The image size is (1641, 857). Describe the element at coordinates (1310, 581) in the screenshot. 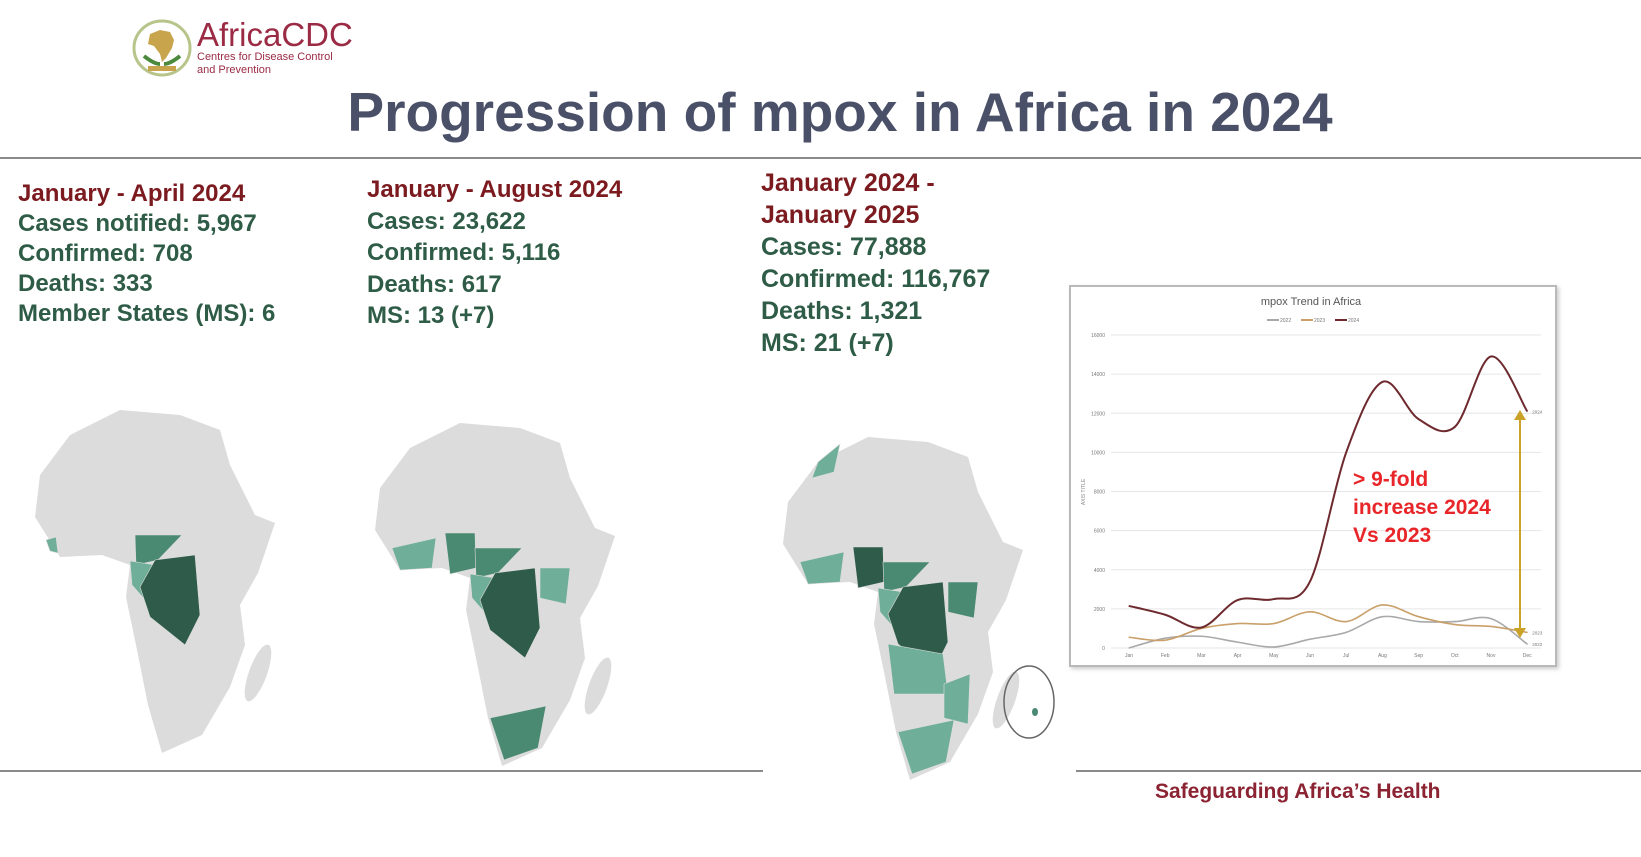

I see `data-point-2024-Jun` at that location.